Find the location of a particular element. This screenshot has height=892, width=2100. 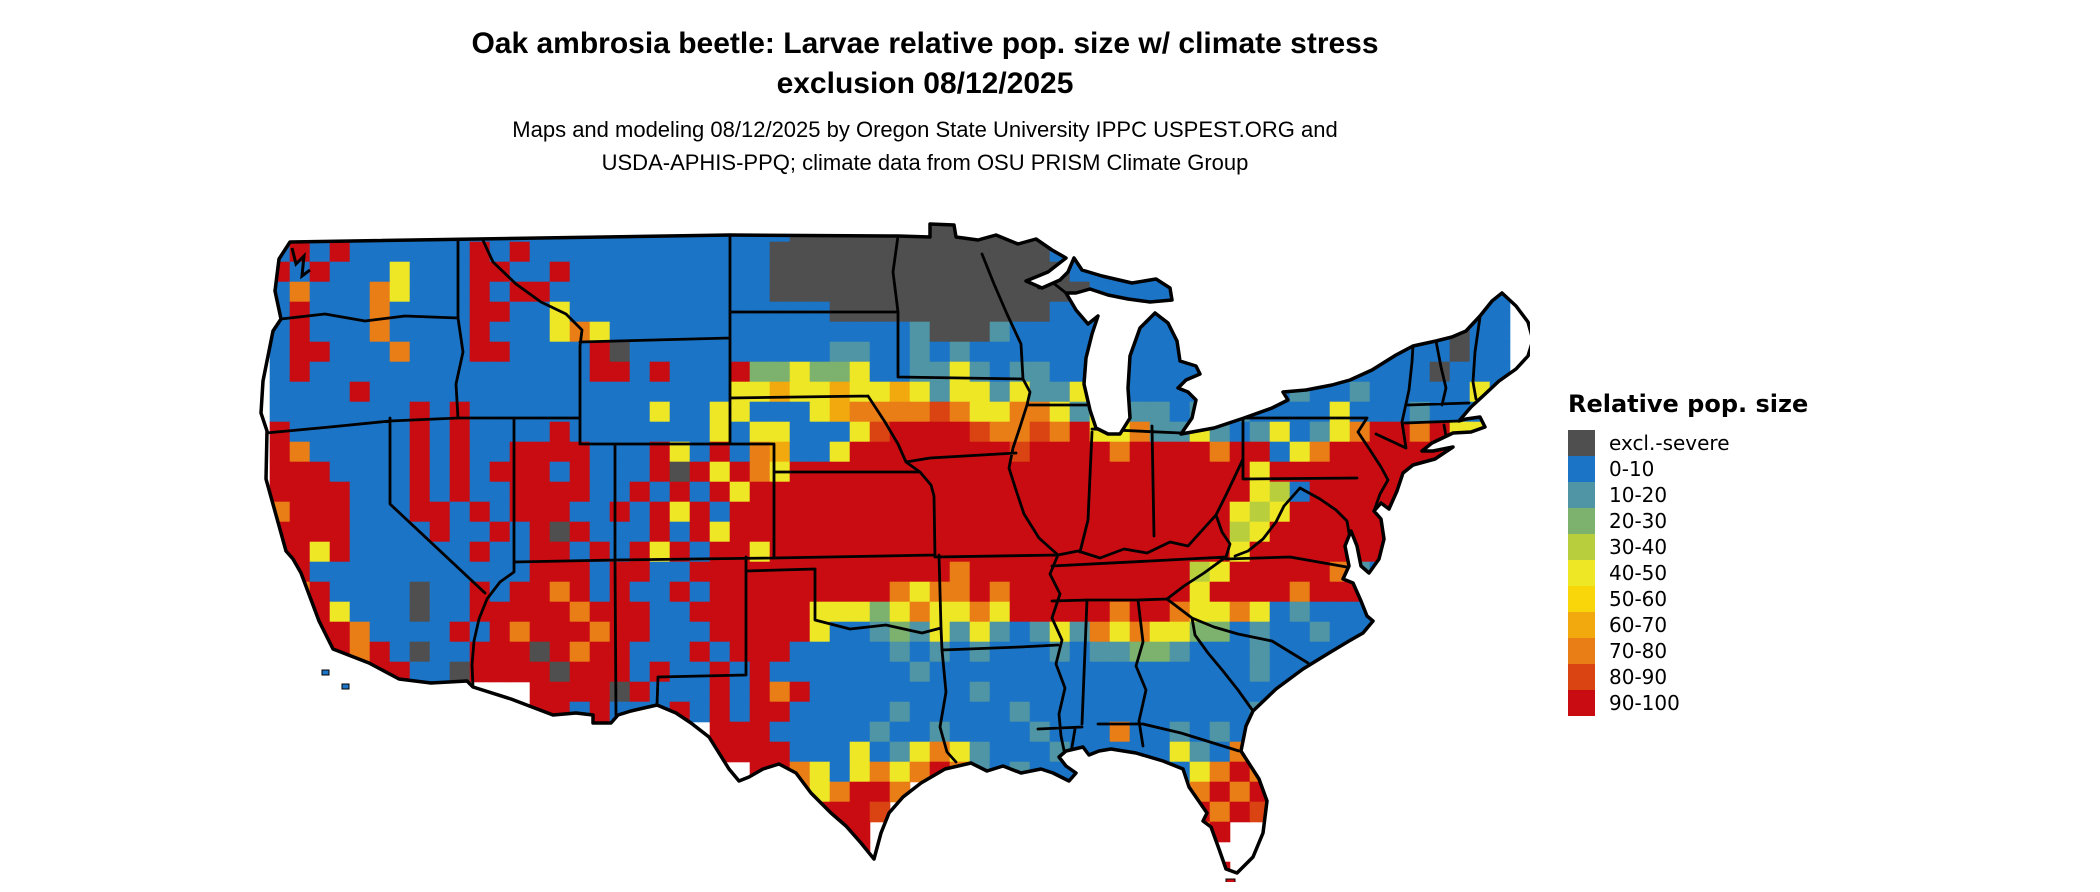

legend-swatch-excl-severe is located at coordinates (1581, 443).